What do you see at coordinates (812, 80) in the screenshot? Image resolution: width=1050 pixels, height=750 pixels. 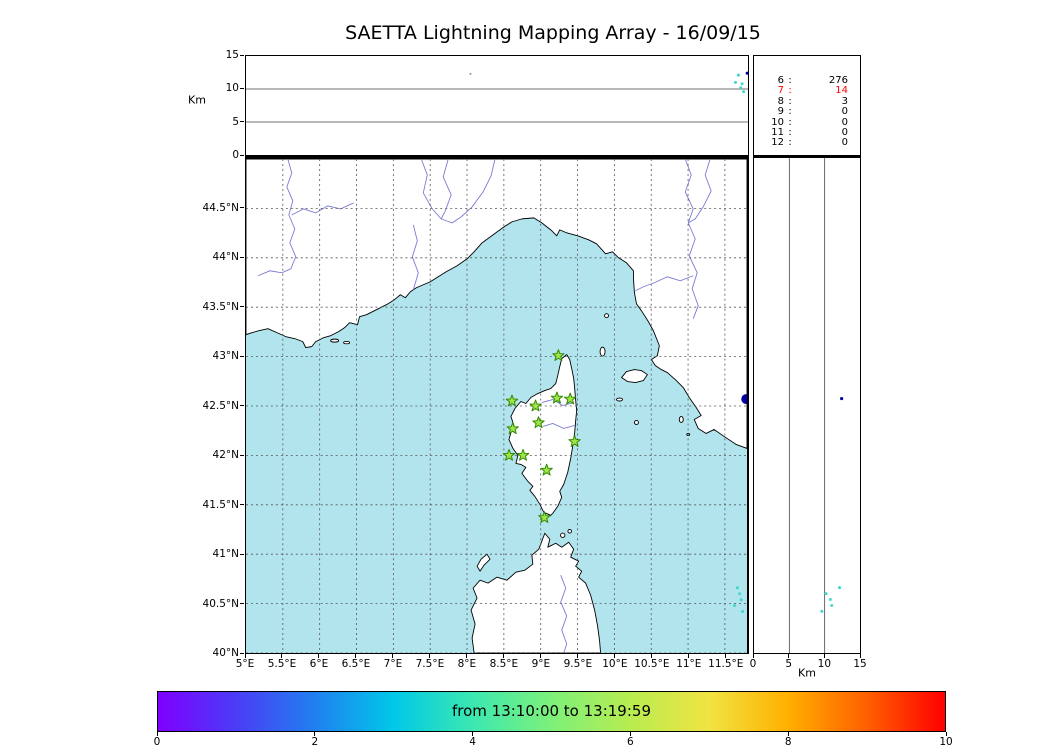 I see `source-count-row: 6:276` at bounding box center [812, 80].